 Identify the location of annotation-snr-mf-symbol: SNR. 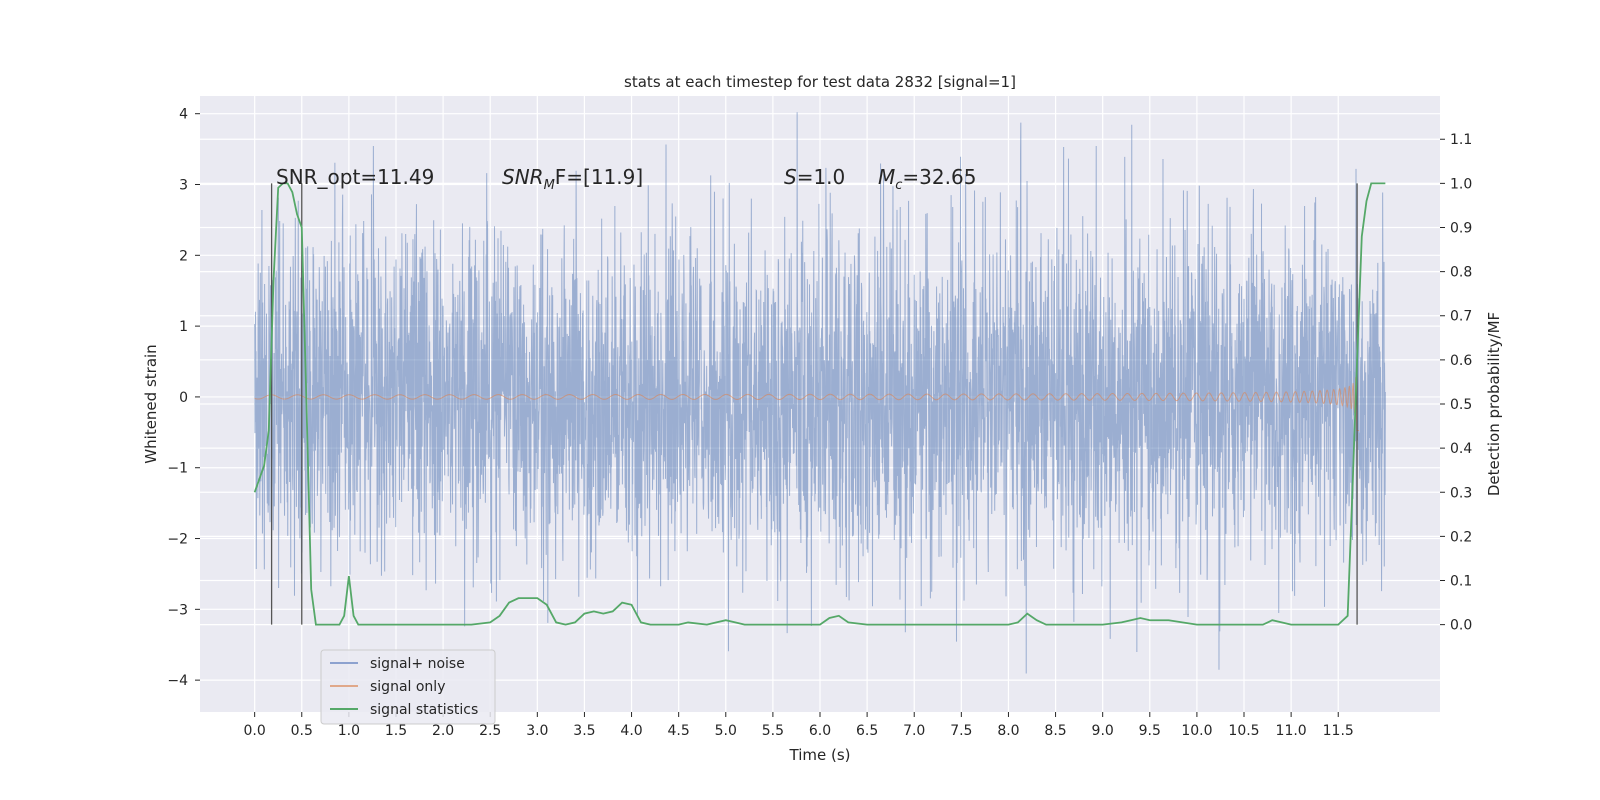
(523, 177).